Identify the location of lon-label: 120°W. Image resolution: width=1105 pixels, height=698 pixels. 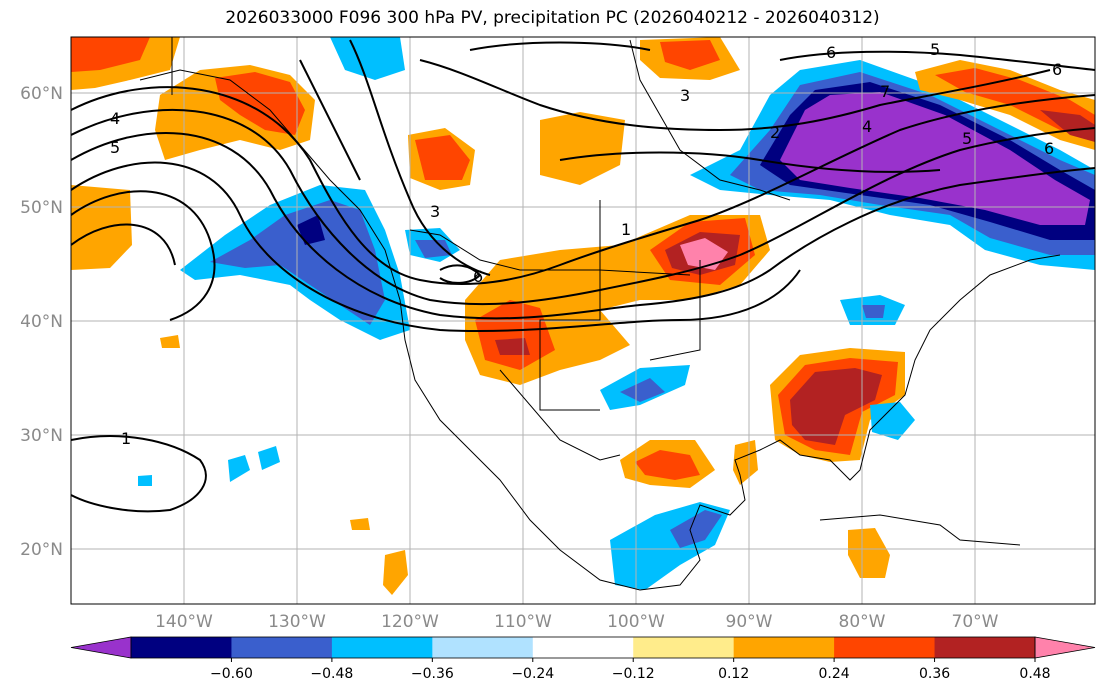
(410, 622).